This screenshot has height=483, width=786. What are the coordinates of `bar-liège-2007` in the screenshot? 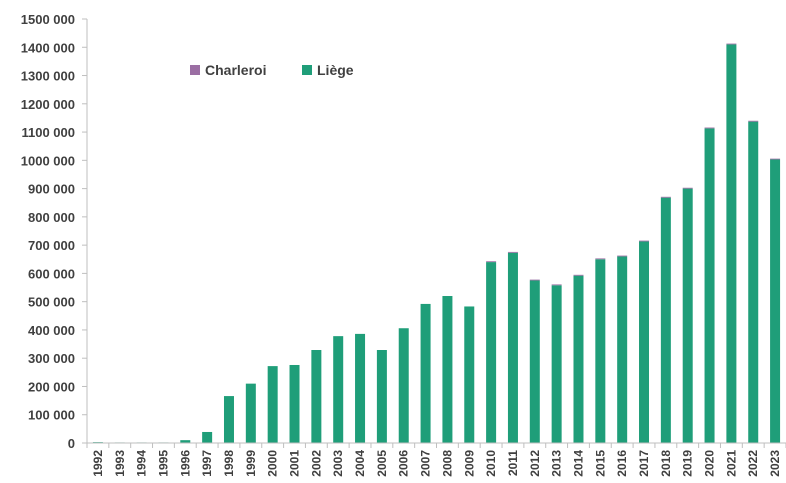 It's located at (425, 373).